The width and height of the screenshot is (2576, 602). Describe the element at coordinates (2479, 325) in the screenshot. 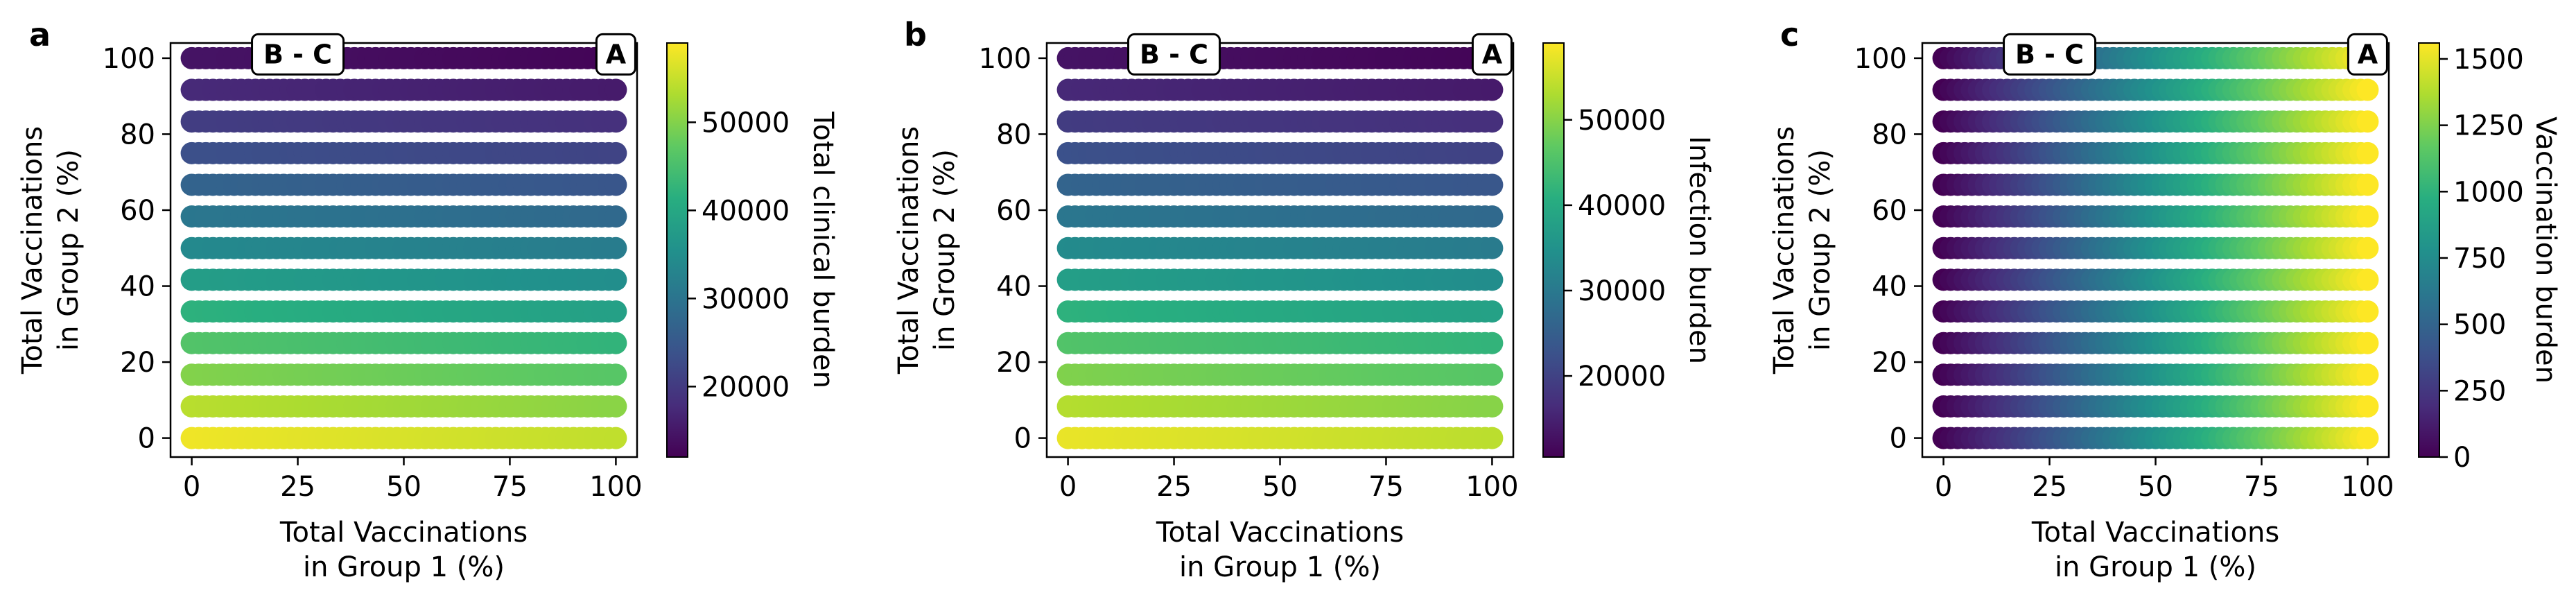

I see `colorbar-tick-label: 500` at that location.